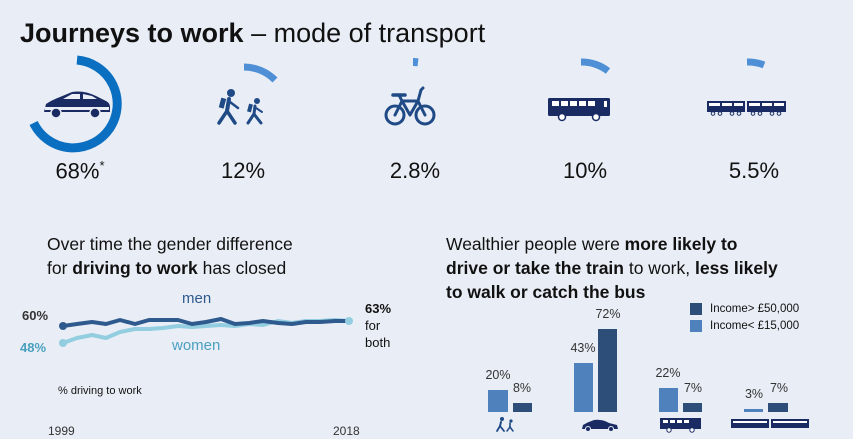 The height and width of the screenshot is (439, 853). I want to click on gender-heading-line1: Over time the gender difference, so click(170, 244).